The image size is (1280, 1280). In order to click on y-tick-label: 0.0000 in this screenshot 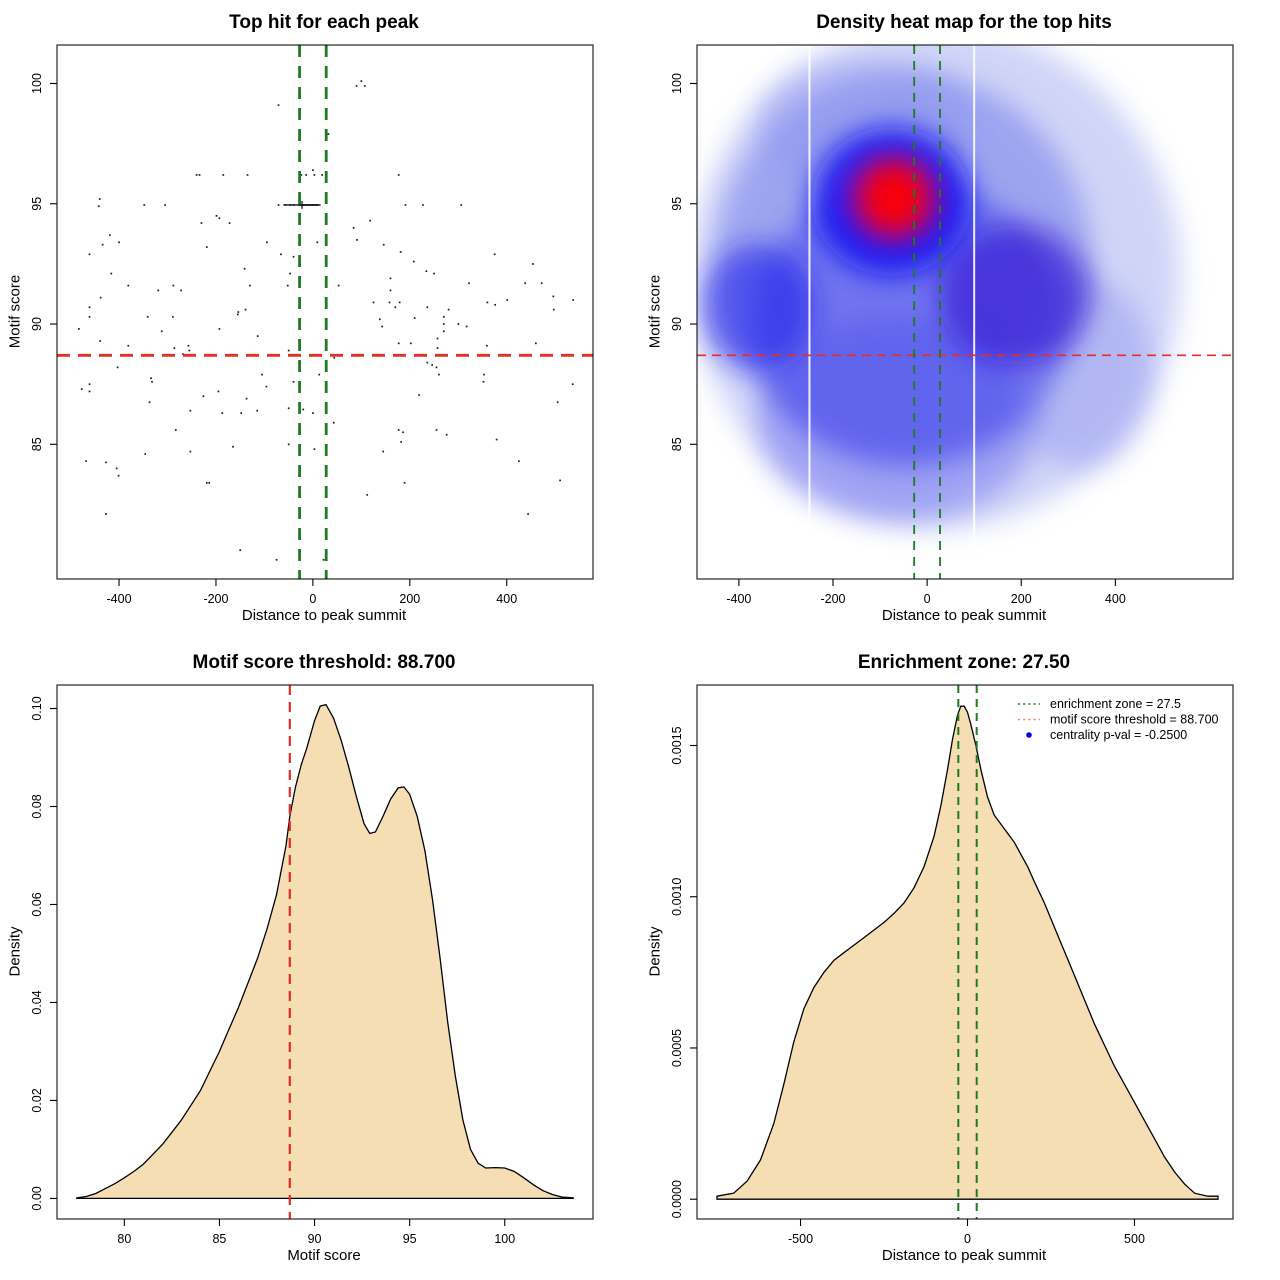, I will do `click(677, 1199)`.